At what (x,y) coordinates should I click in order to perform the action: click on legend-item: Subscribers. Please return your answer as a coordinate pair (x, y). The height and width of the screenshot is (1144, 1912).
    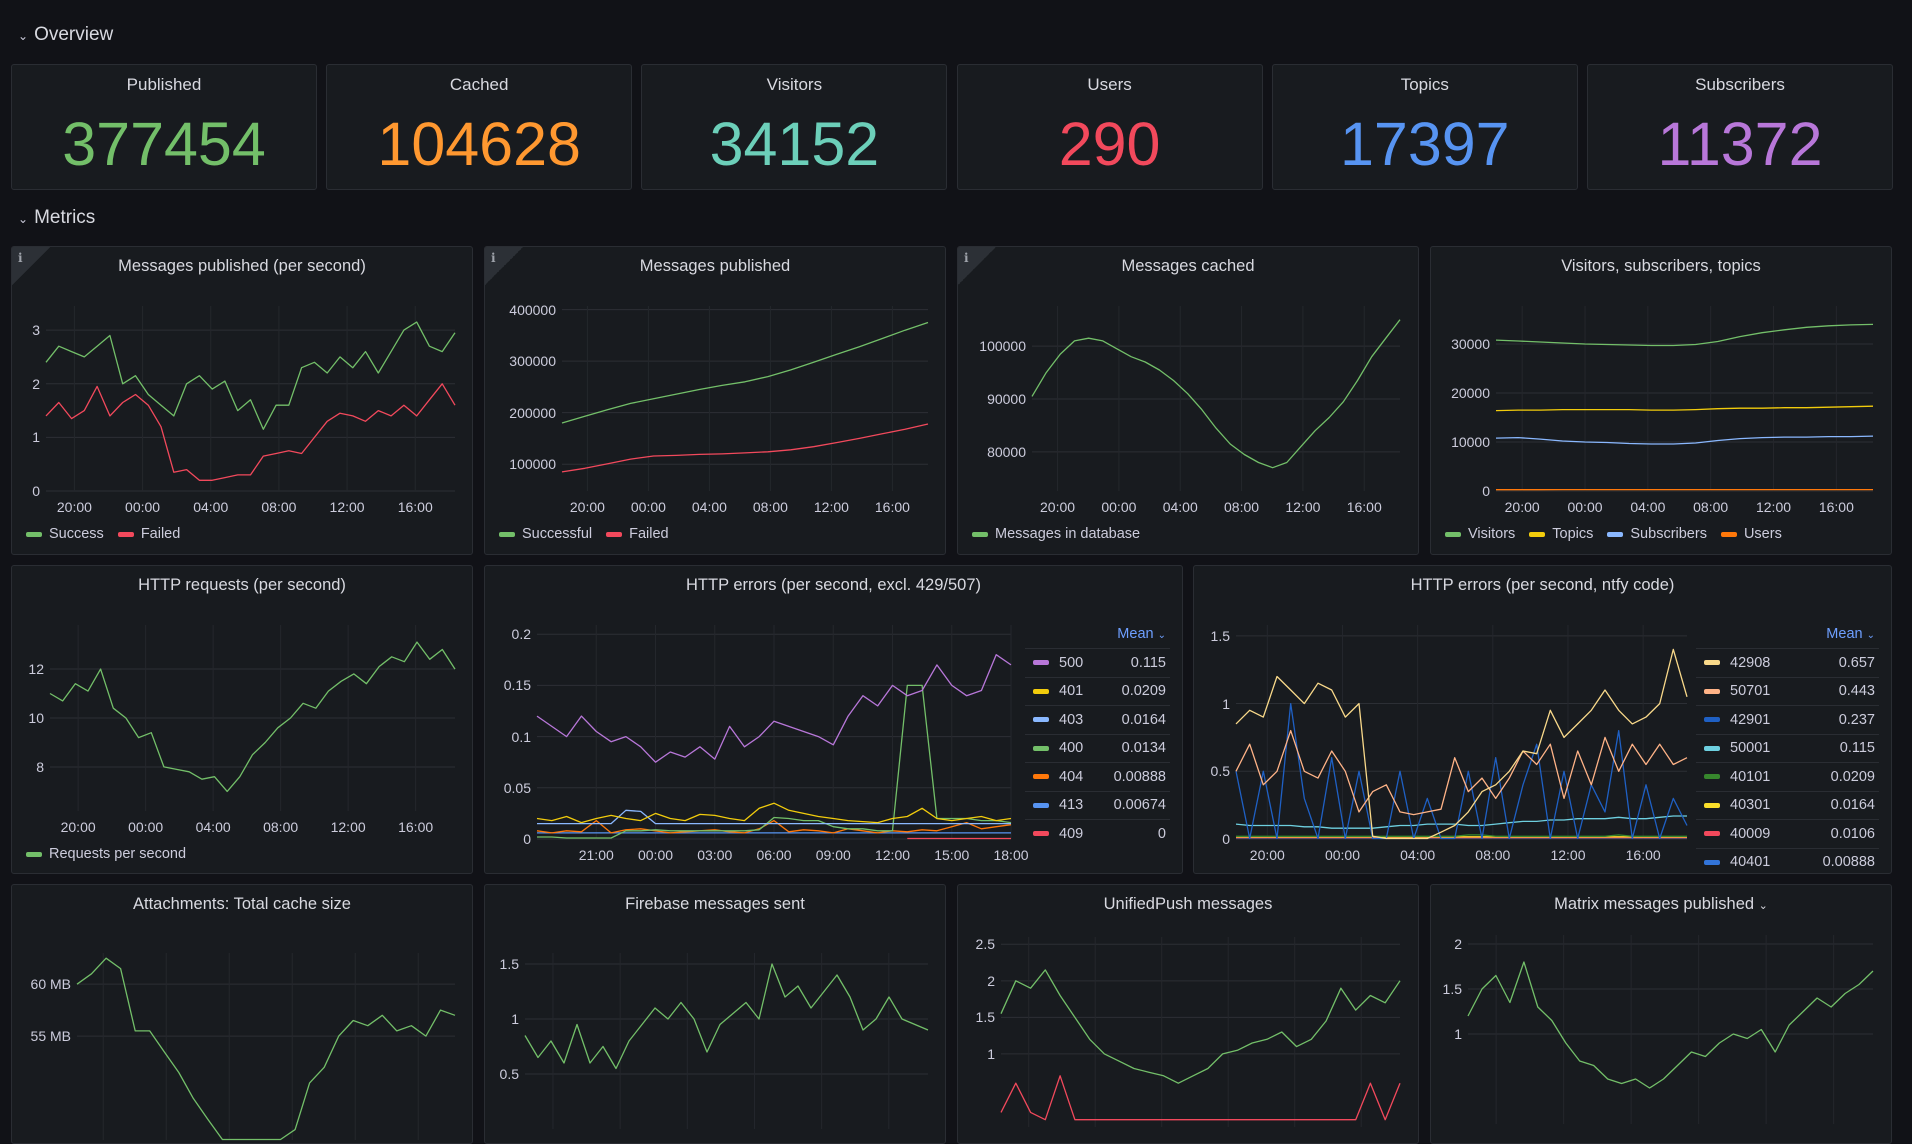
    Looking at the image, I should click on (1657, 534).